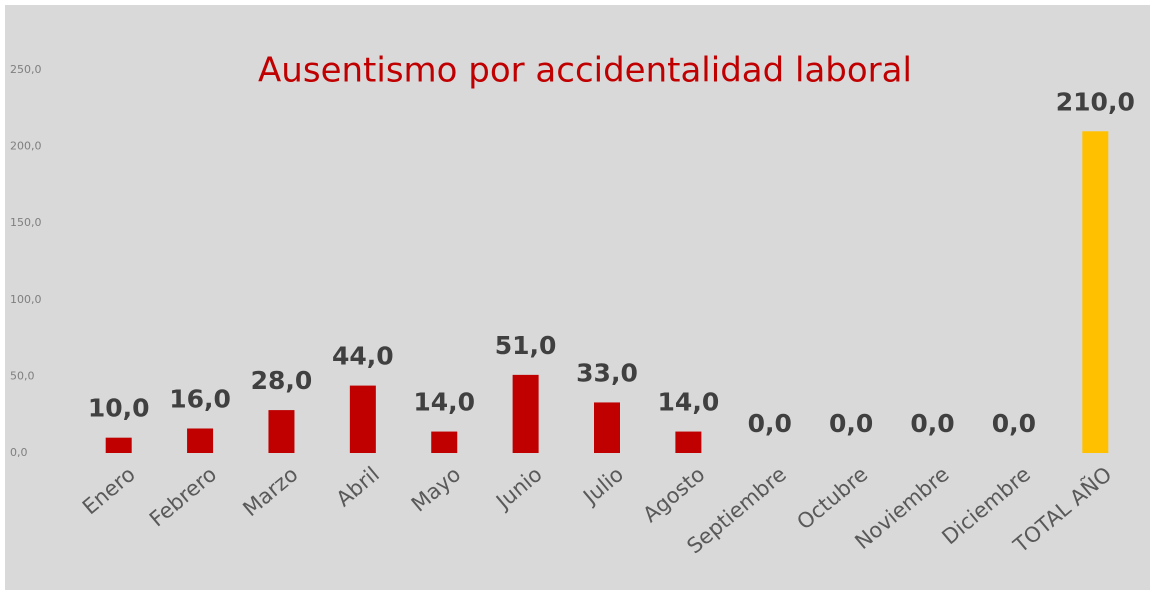 Image resolution: width=1155 pixels, height=603 pixels. What do you see at coordinates (1095, 101) in the screenshot?
I see `value-label: 210,0` at bounding box center [1095, 101].